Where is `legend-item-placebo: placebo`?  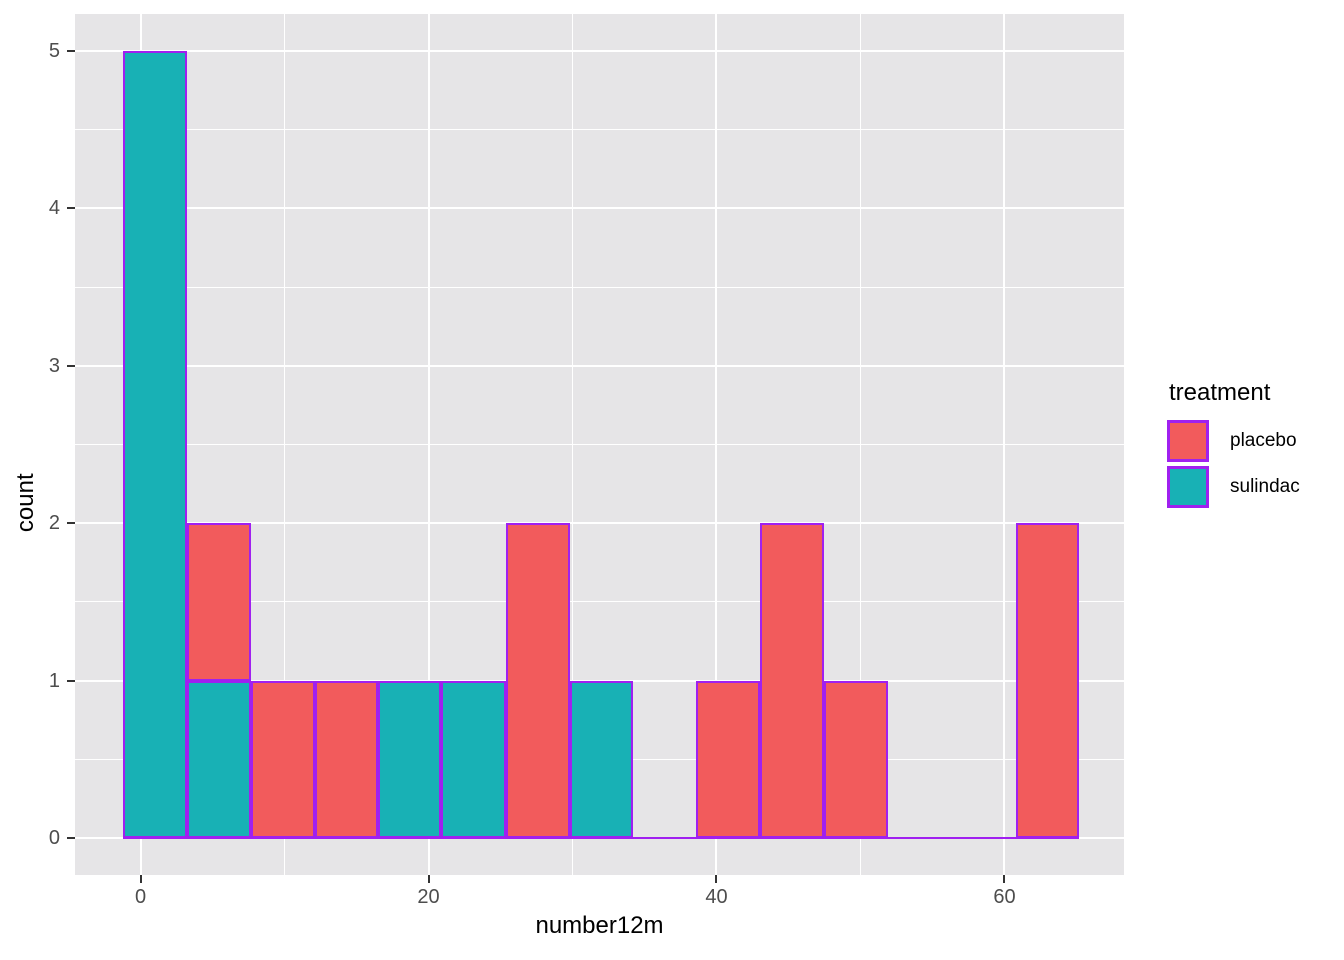 legend-item-placebo: placebo is located at coordinates (1255, 441).